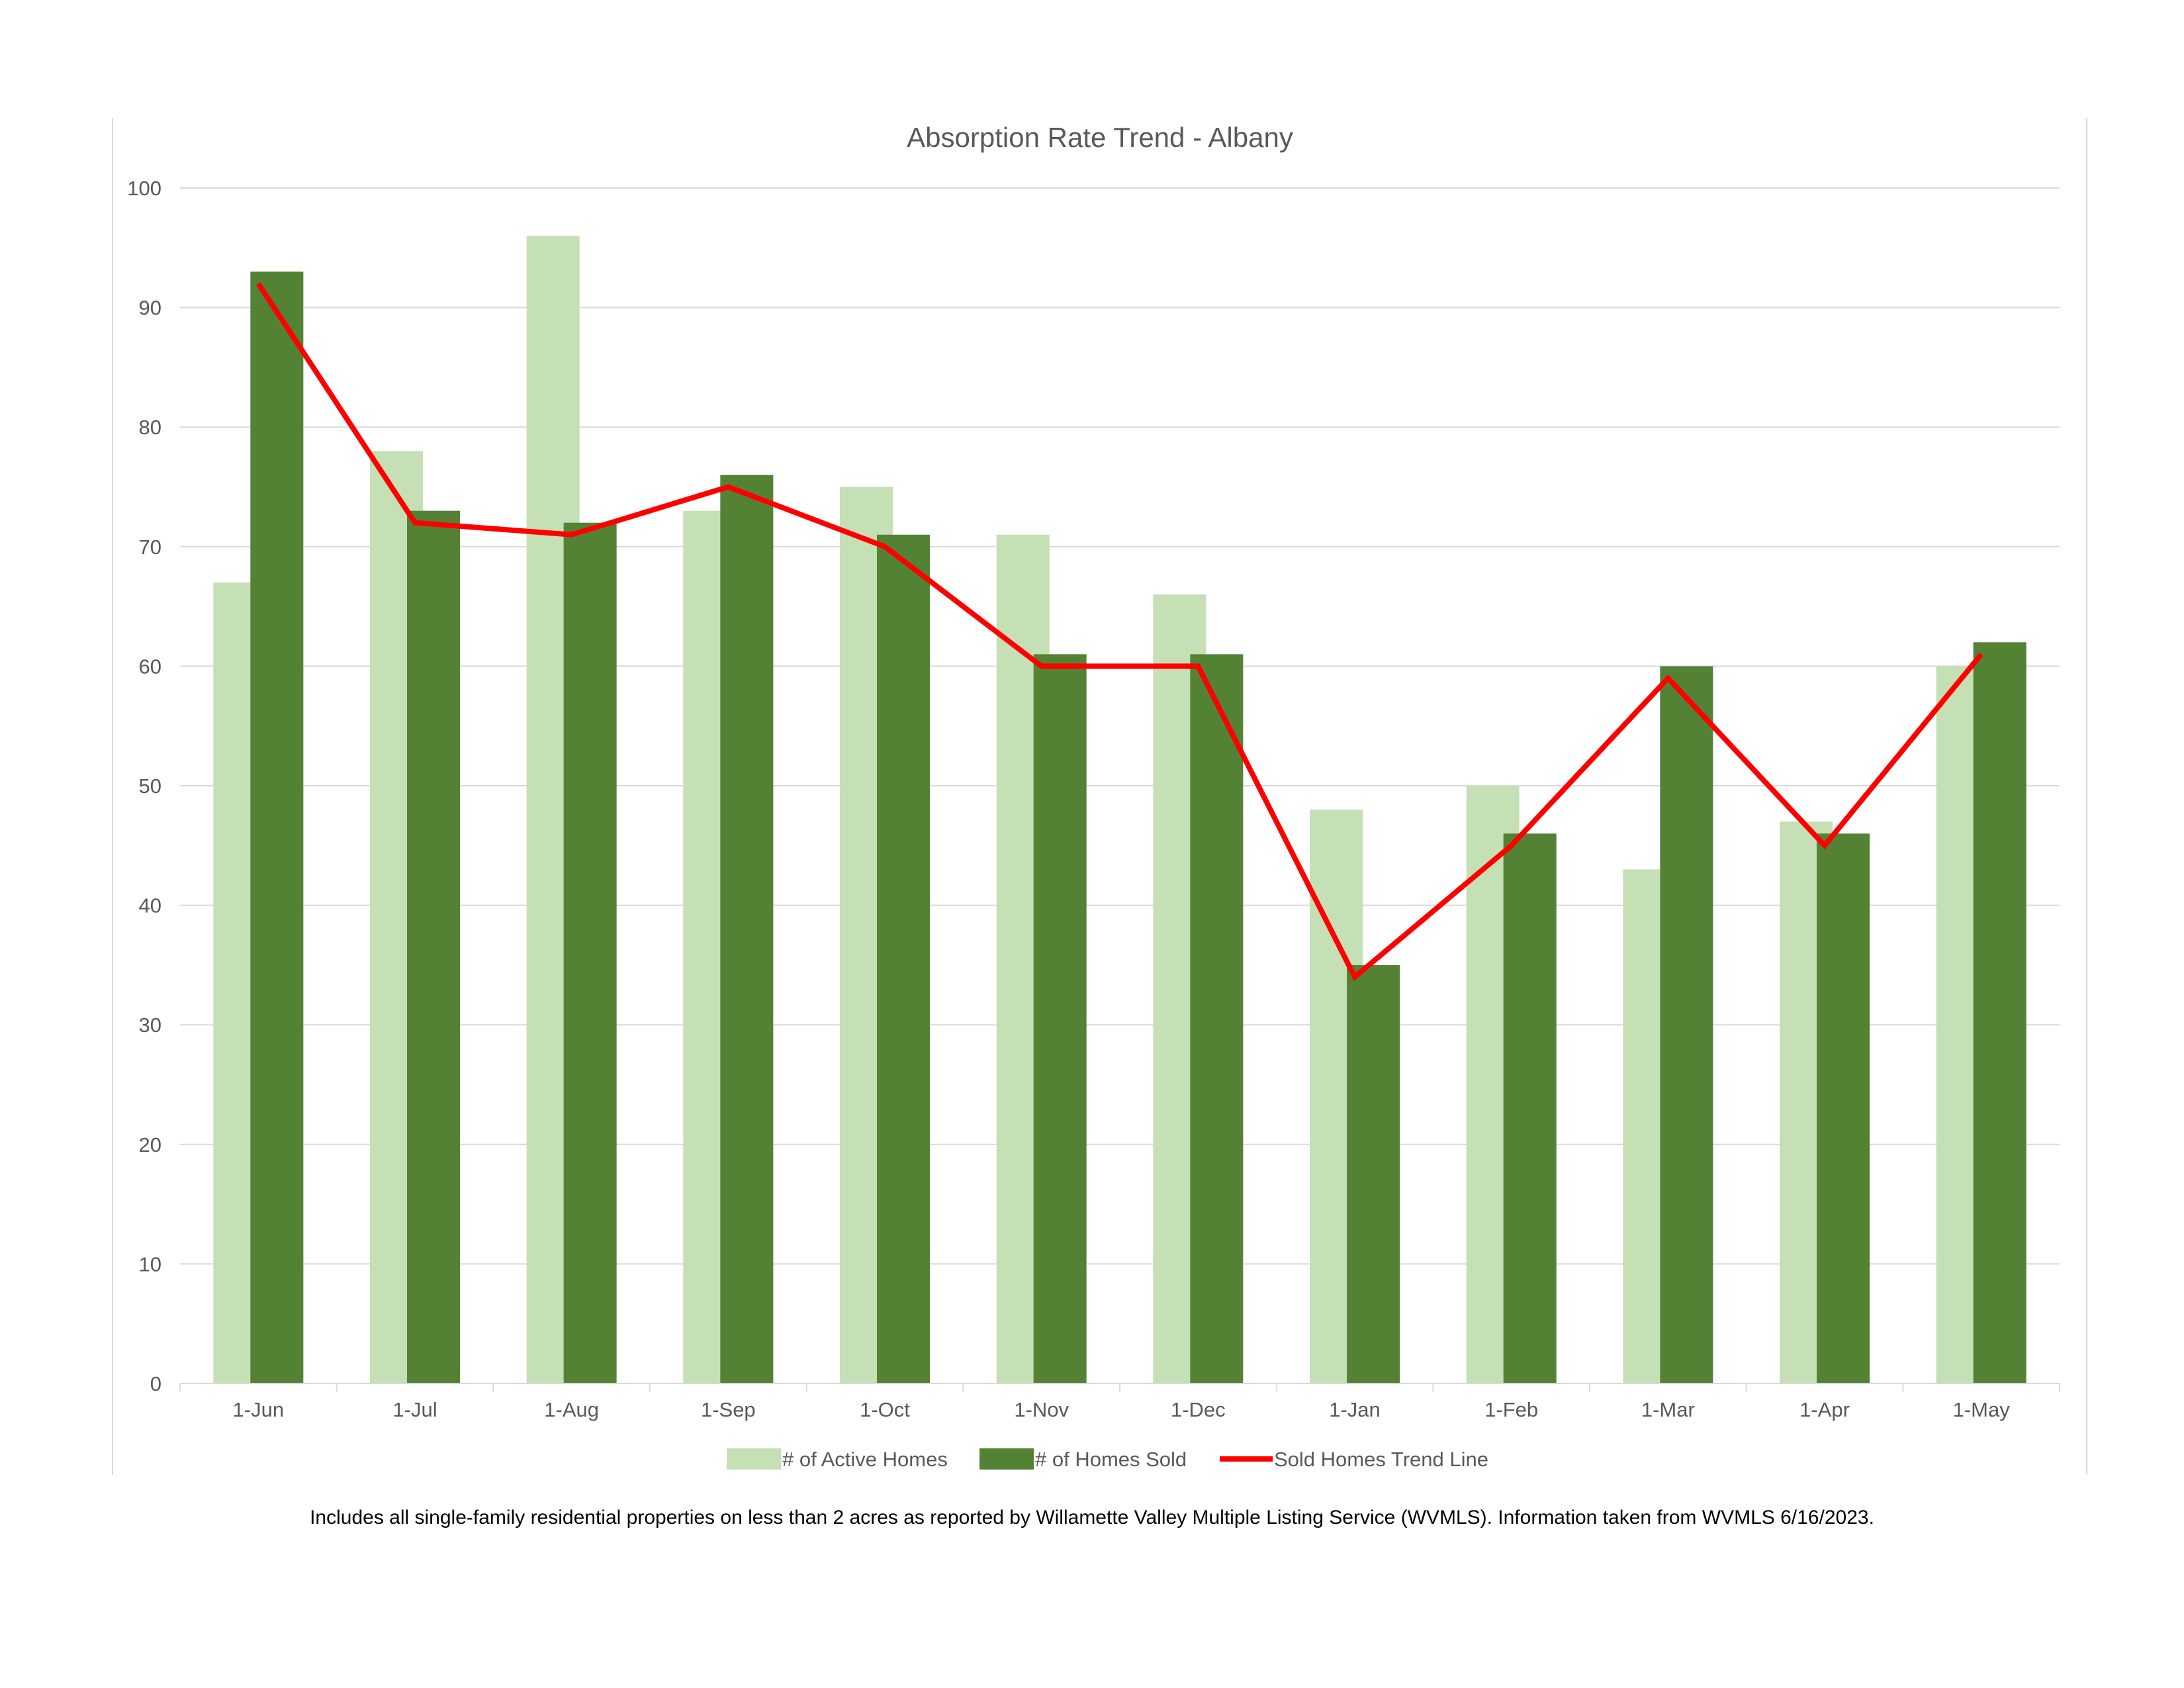 The width and height of the screenshot is (2184, 1688). What do you see at coordinates (150, 905) in the screenshot?
I see `y-tick-label: 40` at bounding box center [150, 905].